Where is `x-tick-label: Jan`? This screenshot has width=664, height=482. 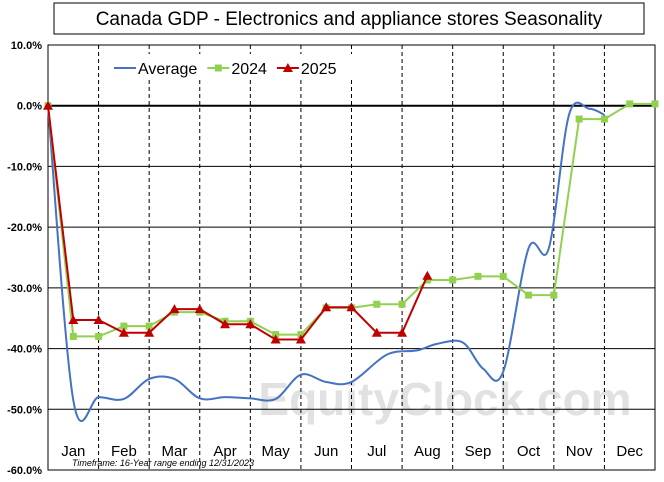 x-tick-label: Jan is located at coordinates (73, 451).